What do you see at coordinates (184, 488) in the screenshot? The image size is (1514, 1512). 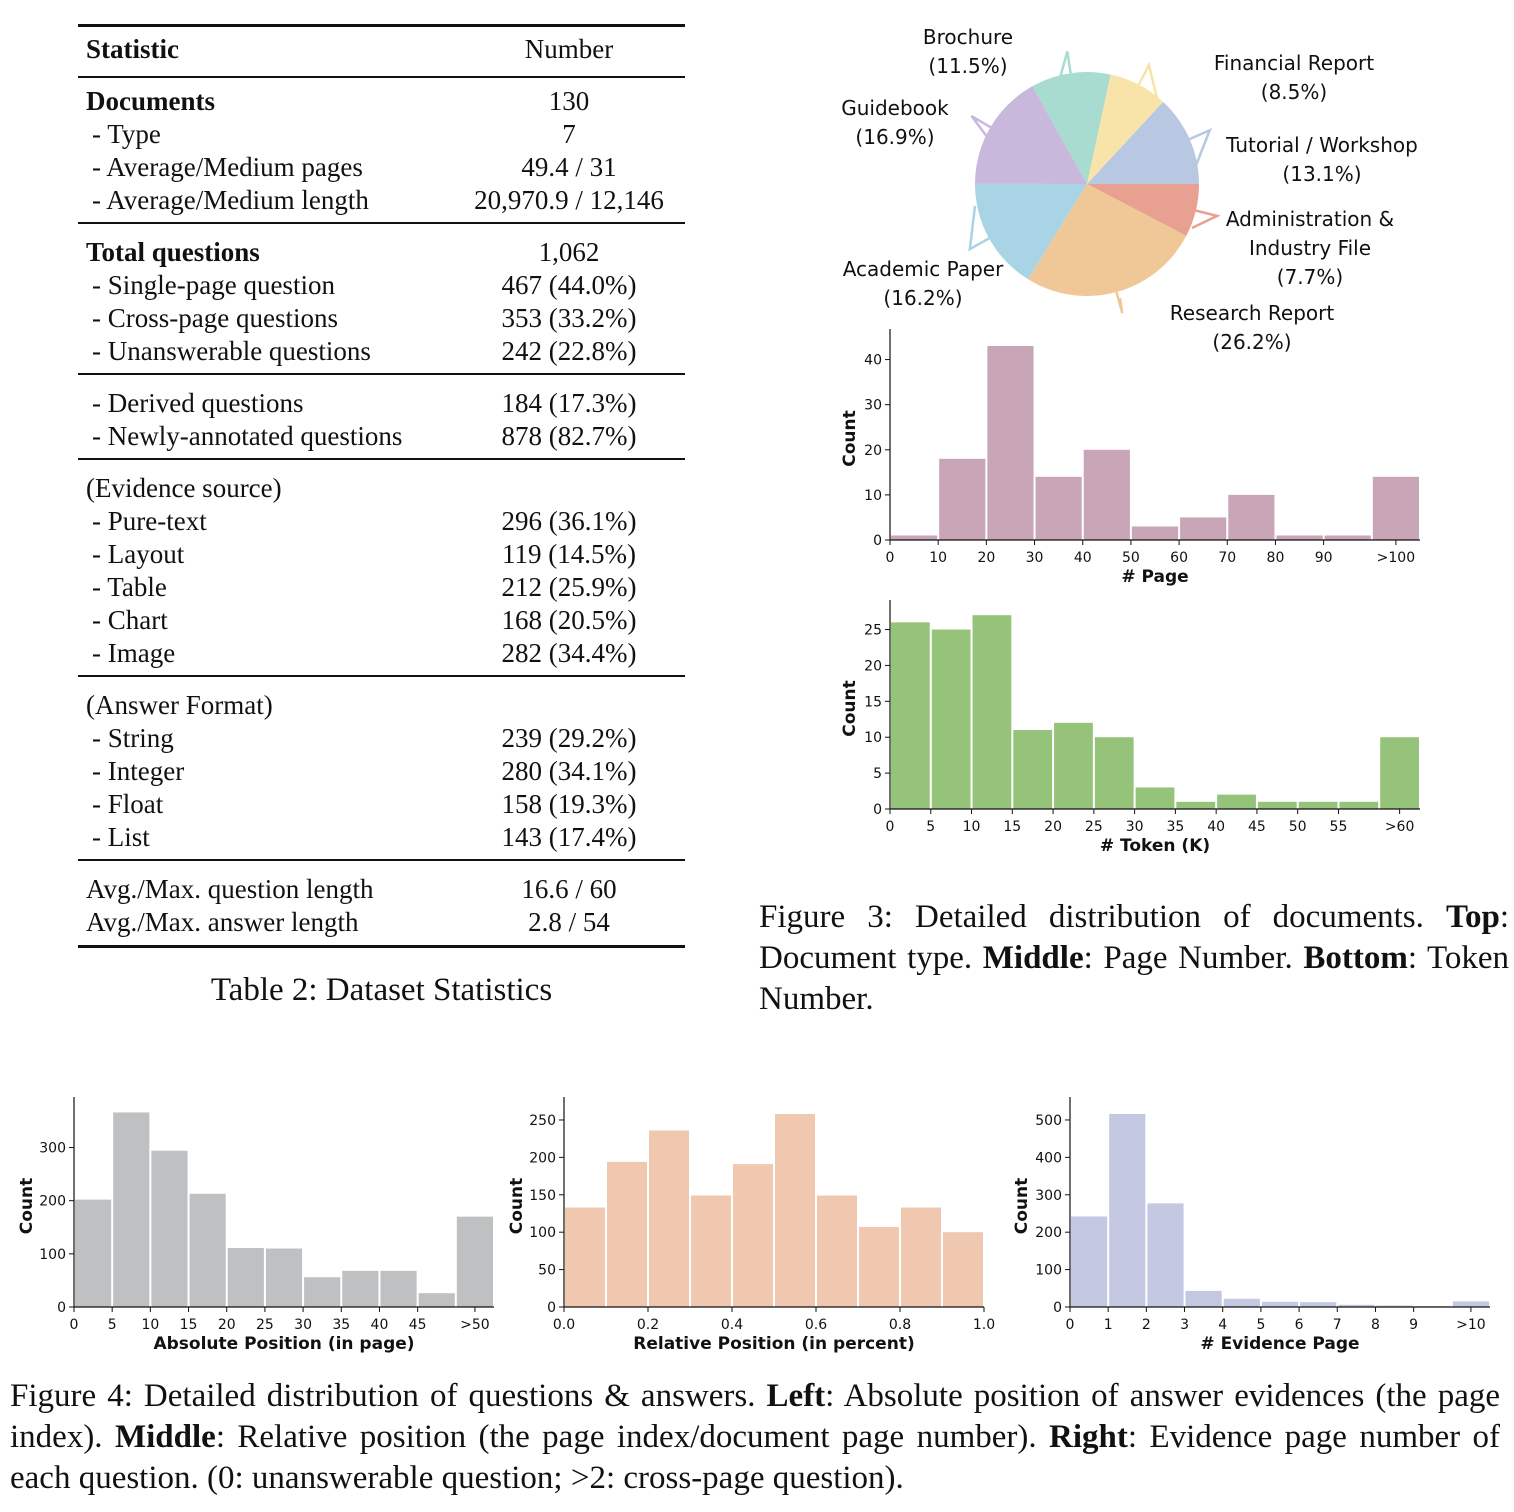 I see `row-label: (Evidence source)` at bounding box center [184, 488].